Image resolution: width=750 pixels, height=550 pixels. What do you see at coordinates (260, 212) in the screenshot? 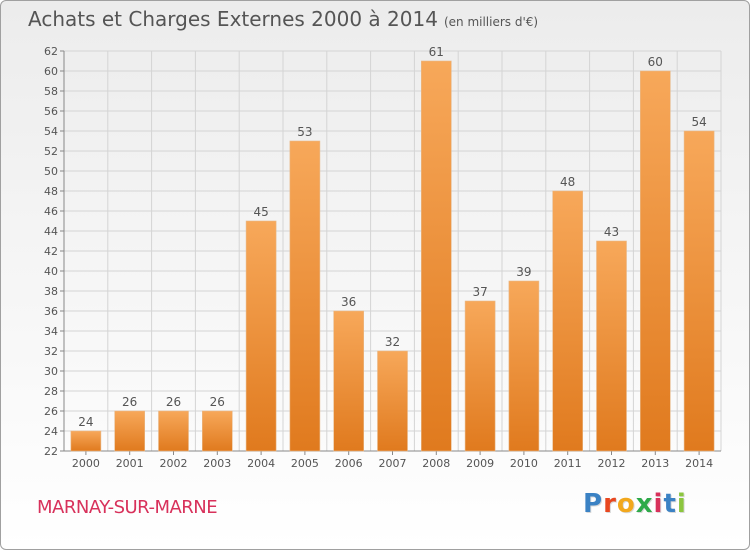
I see `data-label: 45` at bounding box center [260, 212].